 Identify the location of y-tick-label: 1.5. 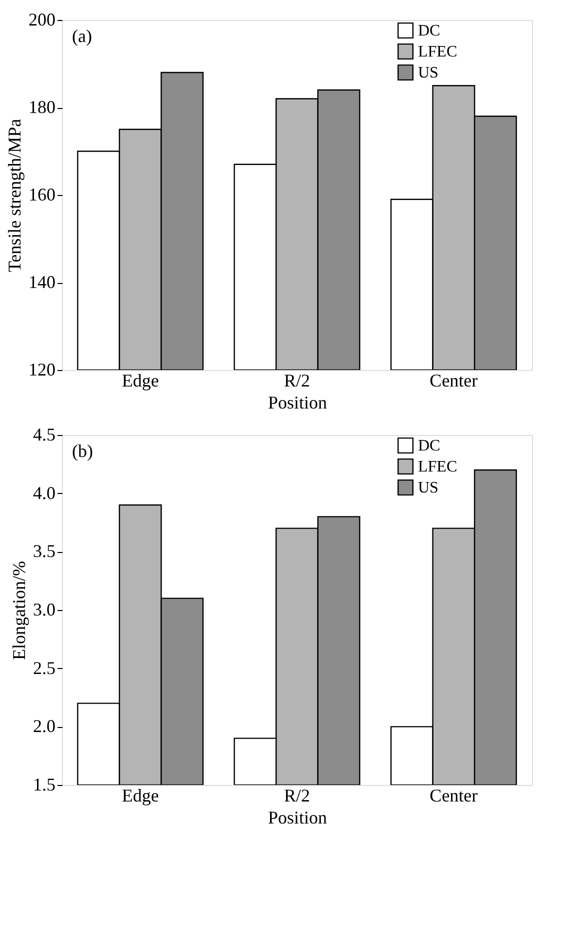
(44, 784).